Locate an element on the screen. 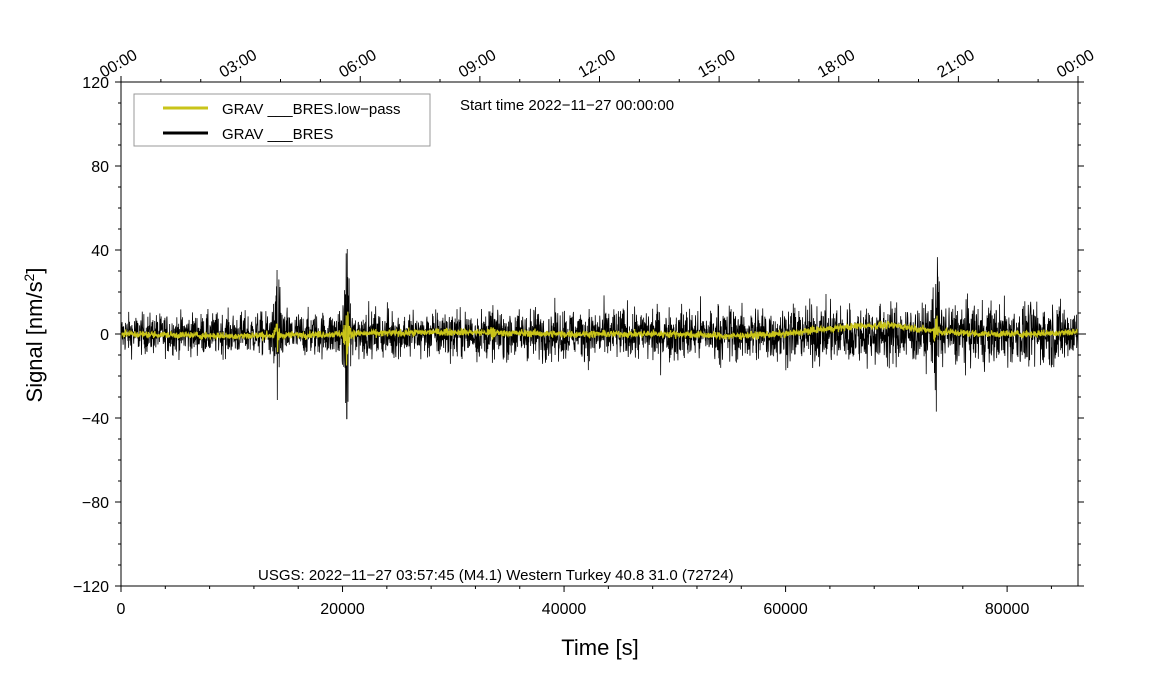 Image resolution: width=1151 pixels, height=700 pixels. y-tick-label: 40 is located at coordinates (100, 251).